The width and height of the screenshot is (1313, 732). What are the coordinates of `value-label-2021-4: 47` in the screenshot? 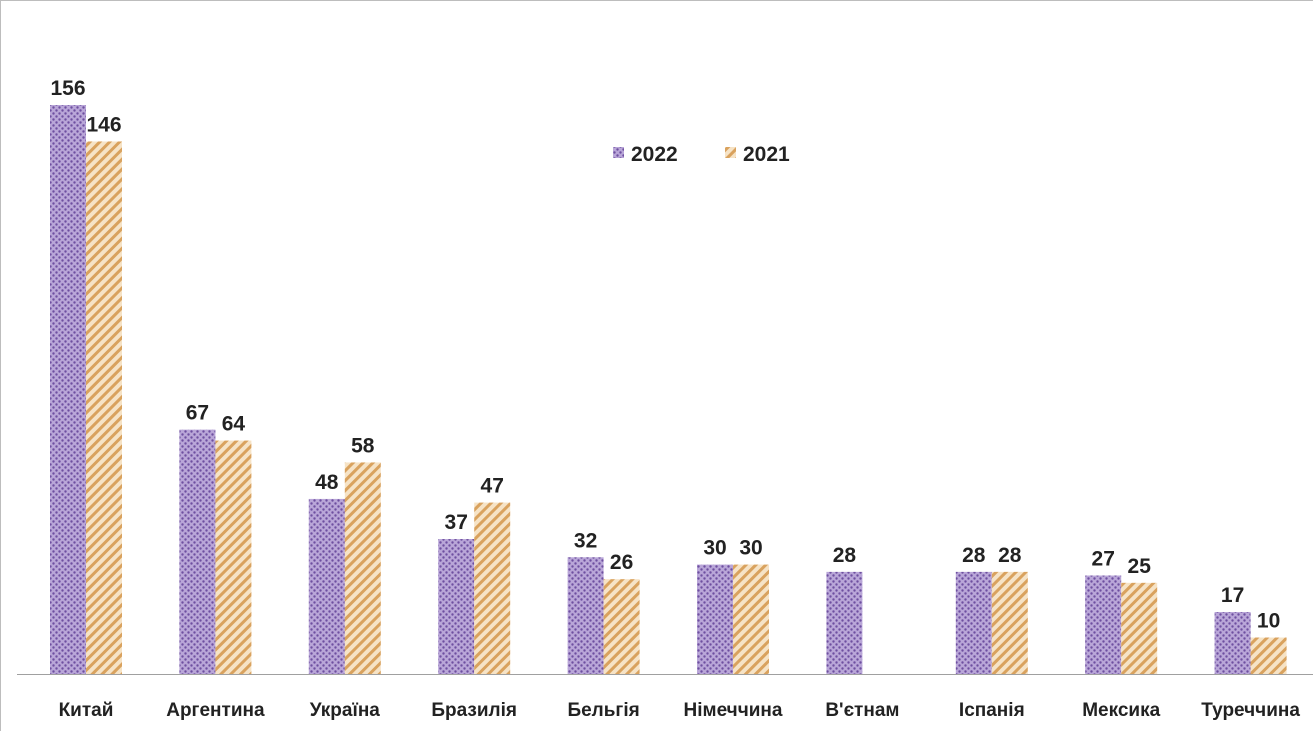 It's located at (492, 486).